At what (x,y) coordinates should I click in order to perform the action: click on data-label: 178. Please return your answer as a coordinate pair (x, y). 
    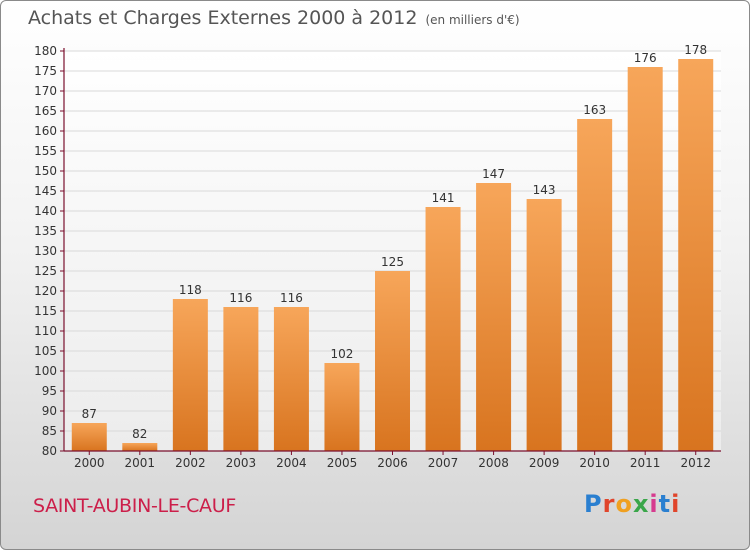
    Looking at the image, I should click on (695, 50).